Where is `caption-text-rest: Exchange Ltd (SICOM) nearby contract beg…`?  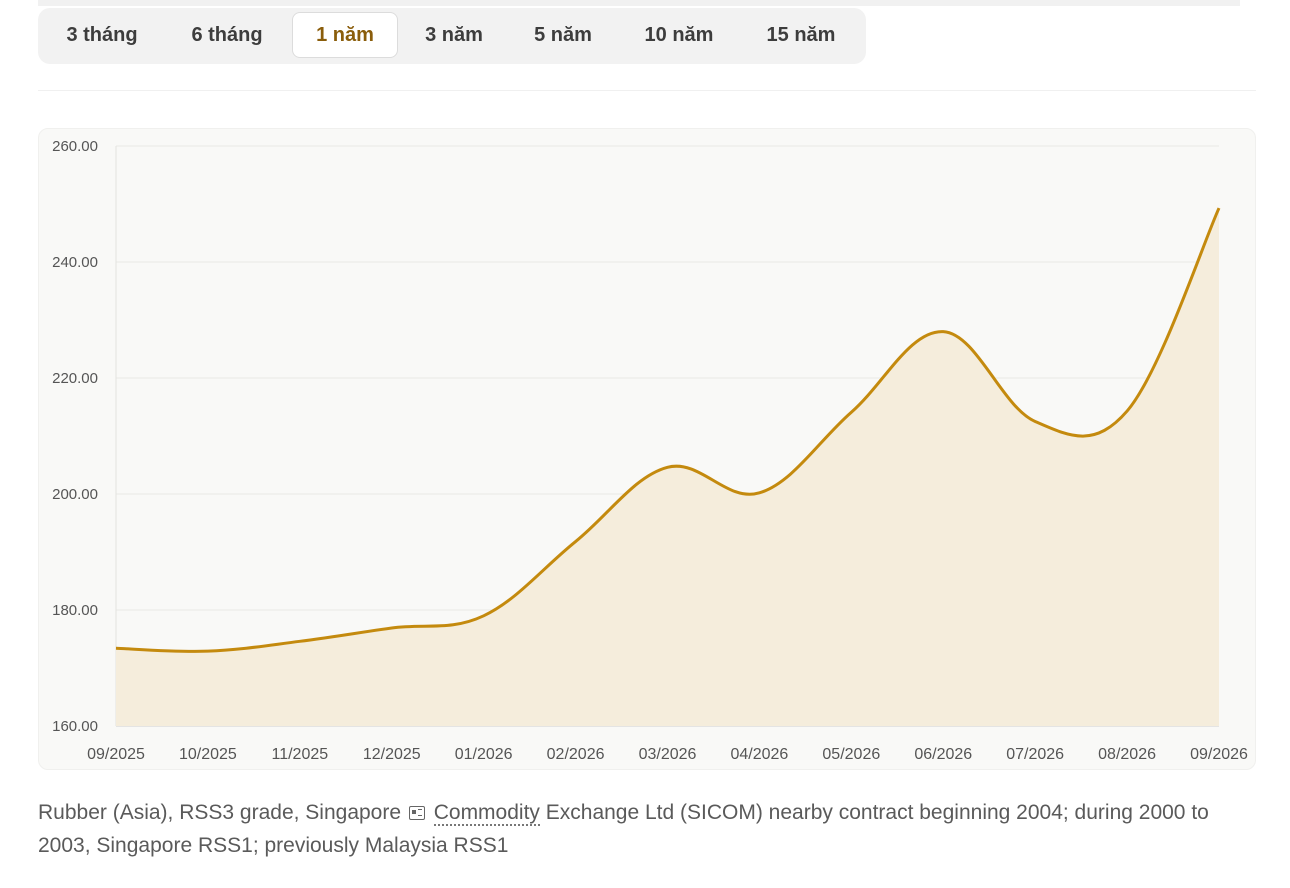
caption-text-rest: Exchange Ltd (SICOM) nearby contract beg… is located at coordinates (623, 829).